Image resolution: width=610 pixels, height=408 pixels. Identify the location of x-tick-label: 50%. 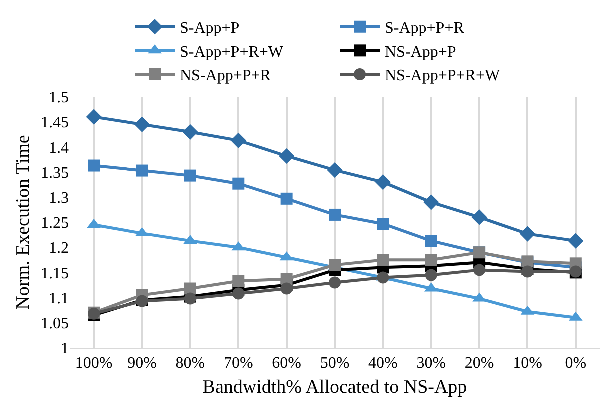
(335, 363).